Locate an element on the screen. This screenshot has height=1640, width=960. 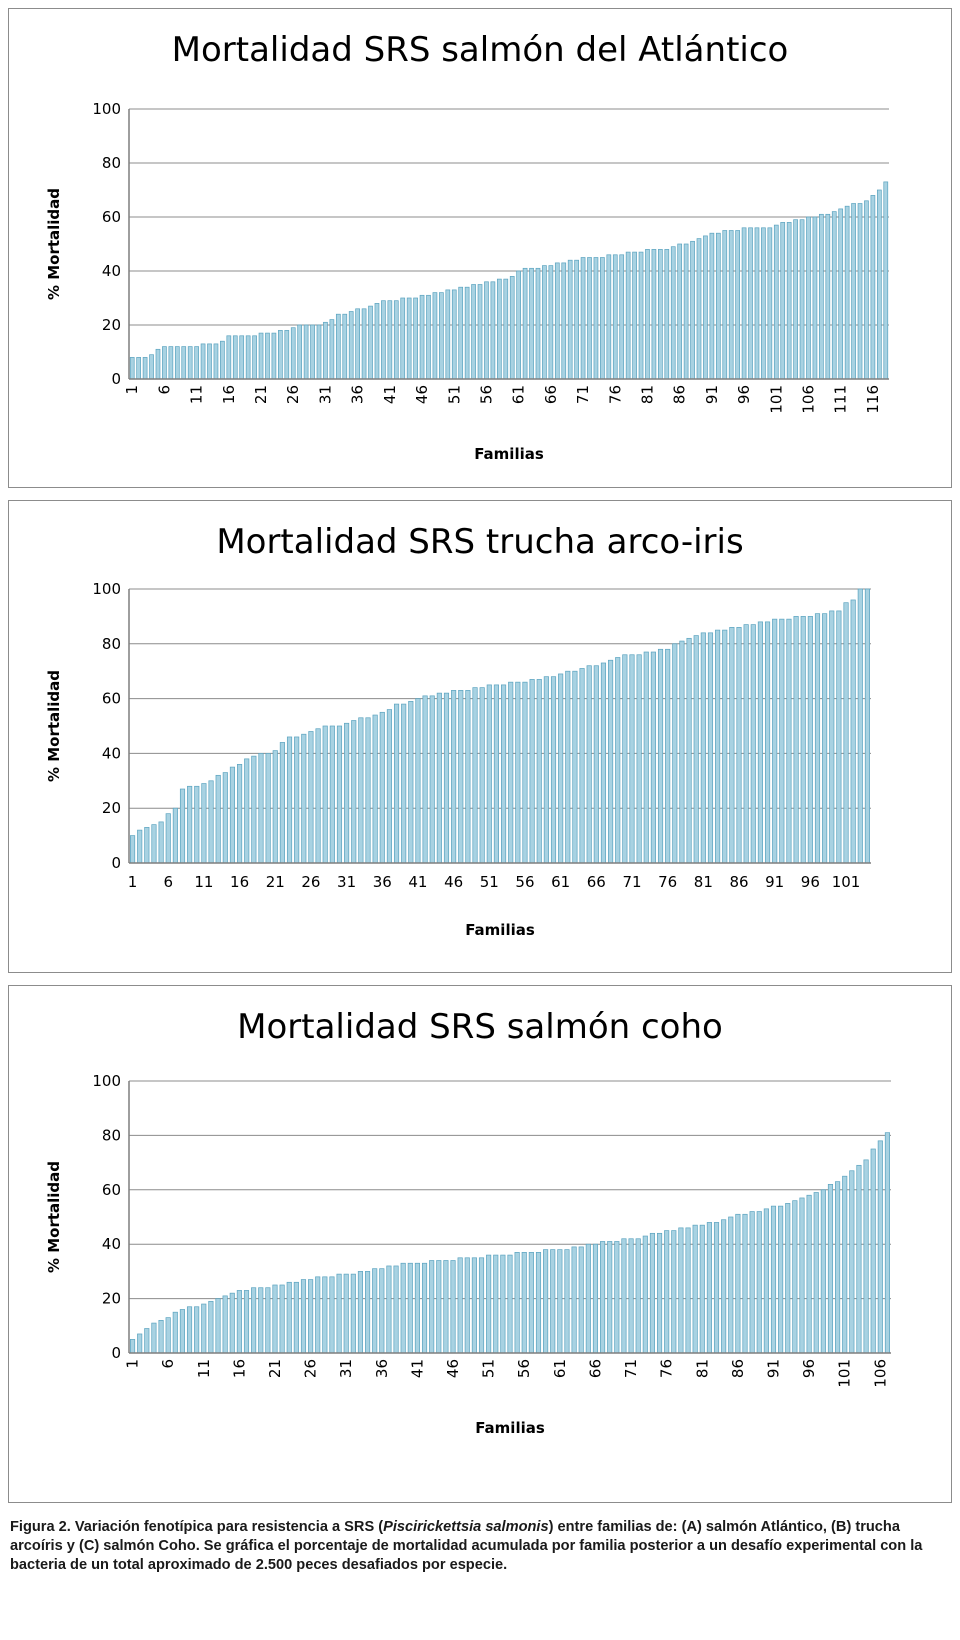
x-tick-label: 66 is located at coordinates (551, 394).